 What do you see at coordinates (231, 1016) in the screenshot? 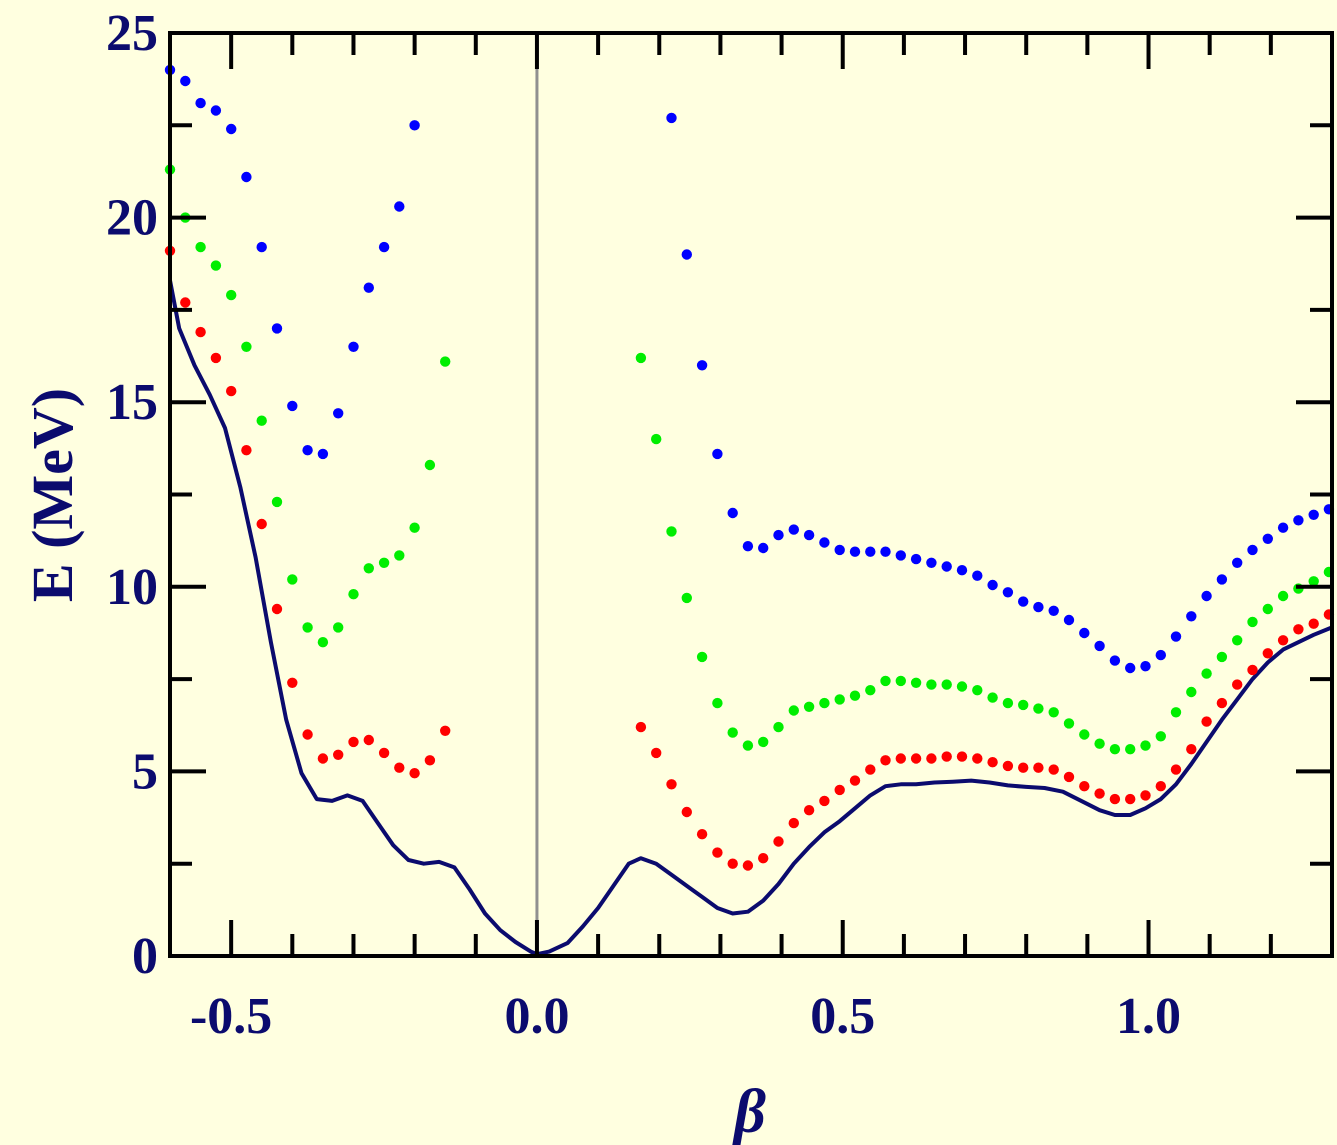
I see `x-tick-label: -0.5` at bounding box center [231, 1016].